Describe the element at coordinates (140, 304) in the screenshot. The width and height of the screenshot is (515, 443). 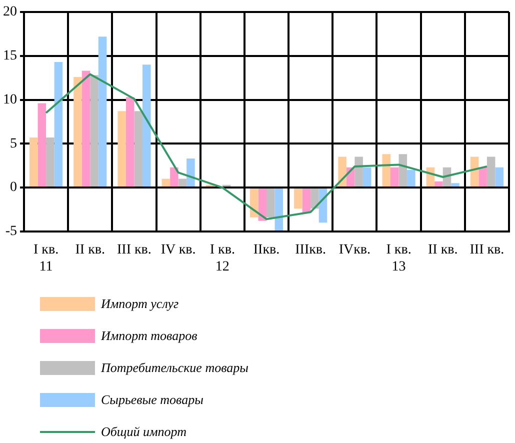
I see `legend-label: Импорт услуг` at that location.